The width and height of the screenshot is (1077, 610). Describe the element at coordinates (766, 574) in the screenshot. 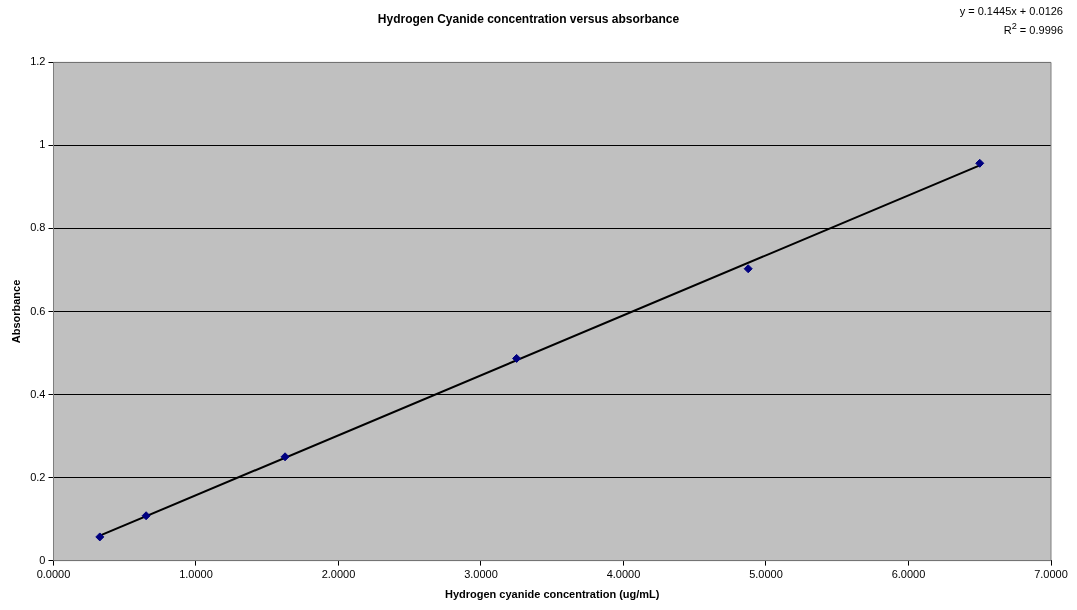

I see `x-tick-label: 5.0000` at that location.